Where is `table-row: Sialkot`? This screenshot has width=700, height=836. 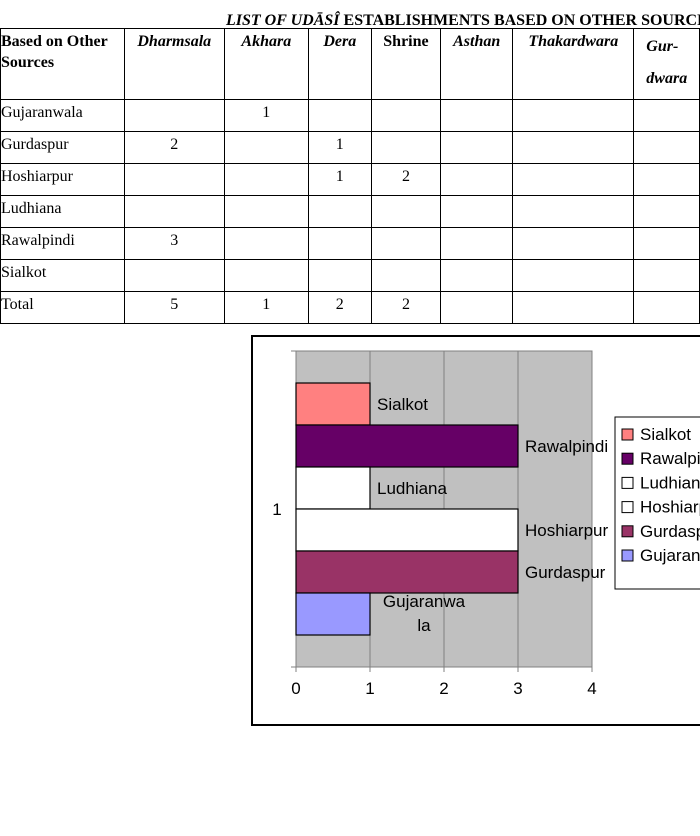
table-row: Sialkot is located at coordinates (350, 275).